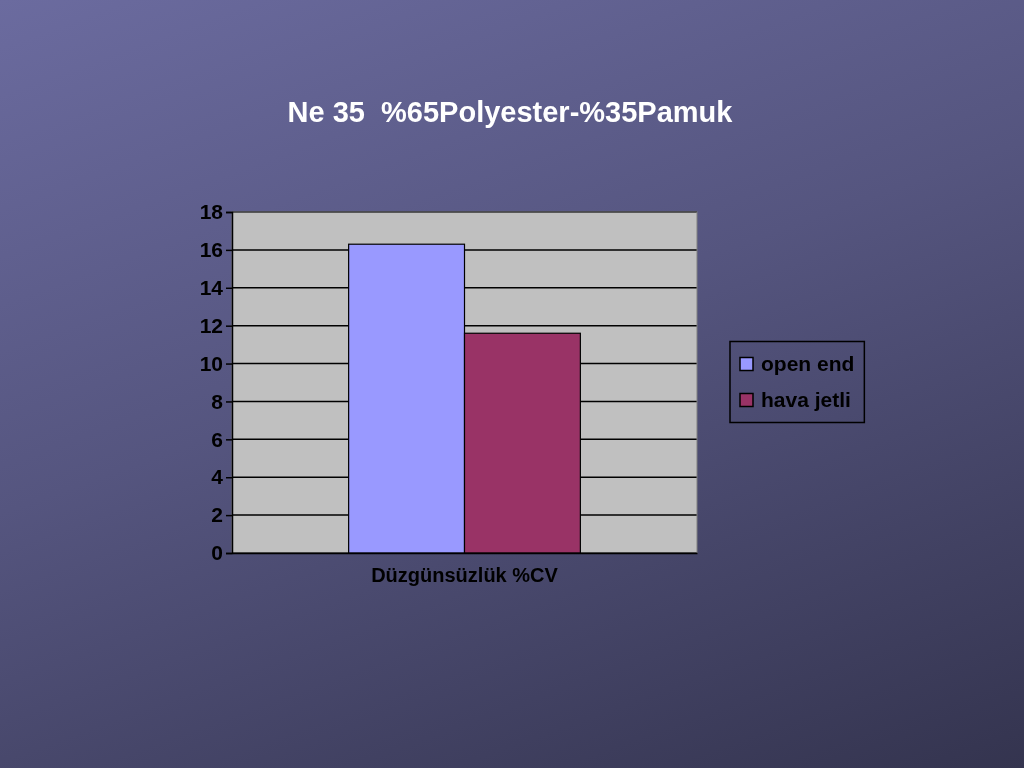 Image resolution: width=1024 pixels, height=768 pixels. Describe the element at coordinates (217, 553) in the screenshot. I see `y-tick-label: 0` at that location.